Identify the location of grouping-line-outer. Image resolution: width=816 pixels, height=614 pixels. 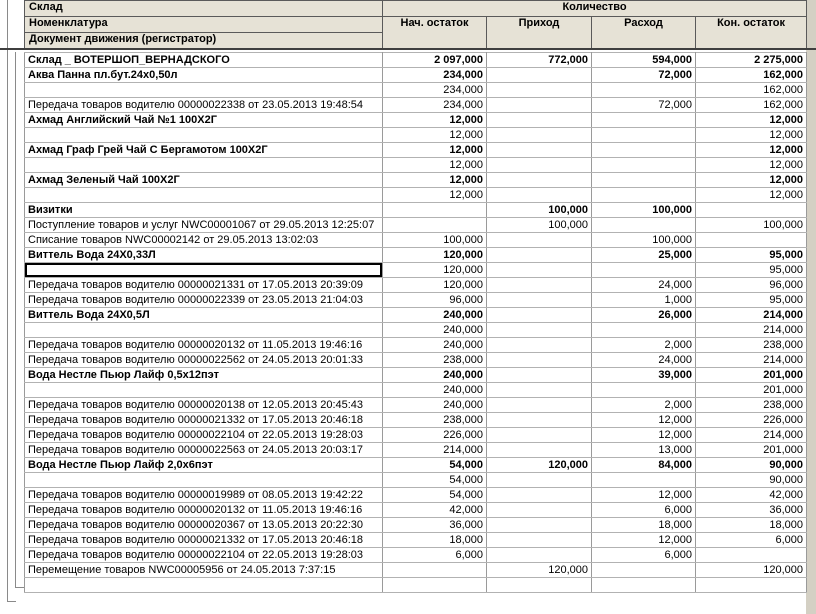
(7, 300).